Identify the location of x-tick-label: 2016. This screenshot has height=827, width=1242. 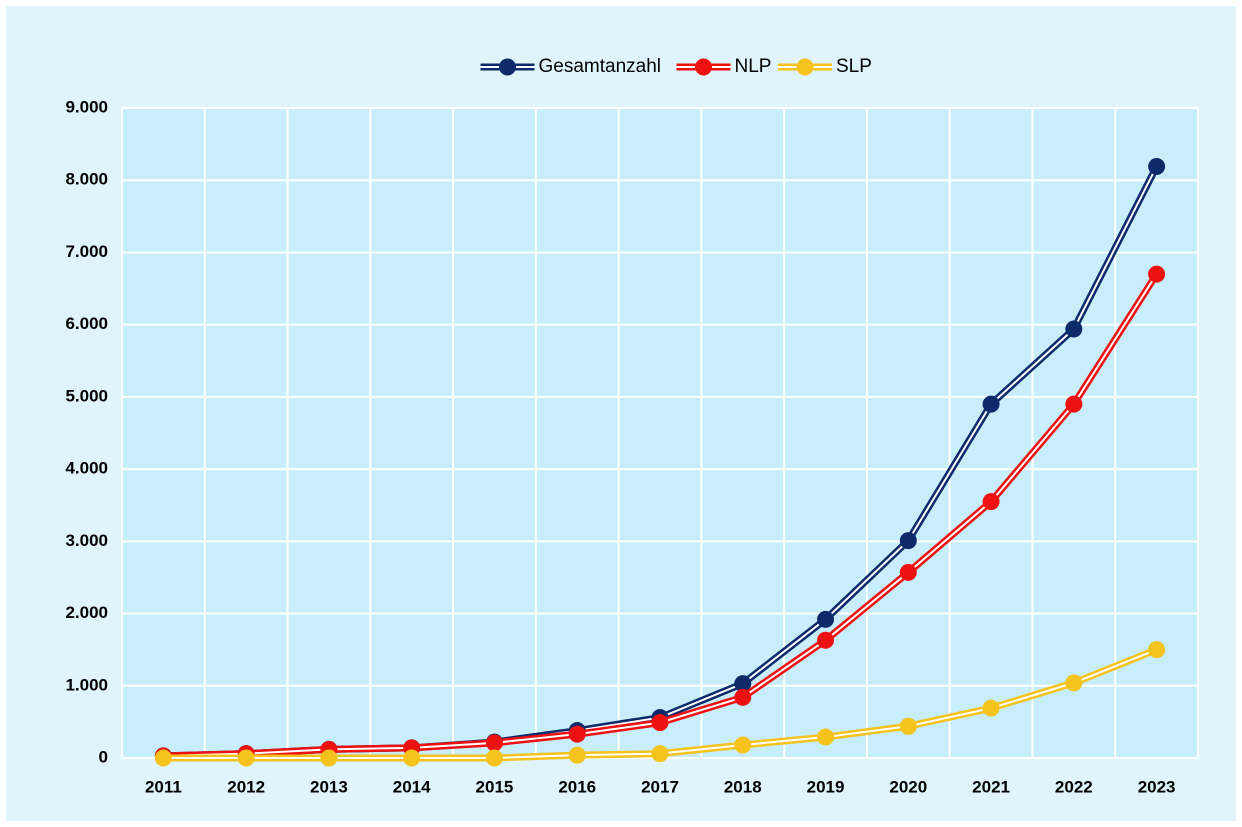
(577, 786).